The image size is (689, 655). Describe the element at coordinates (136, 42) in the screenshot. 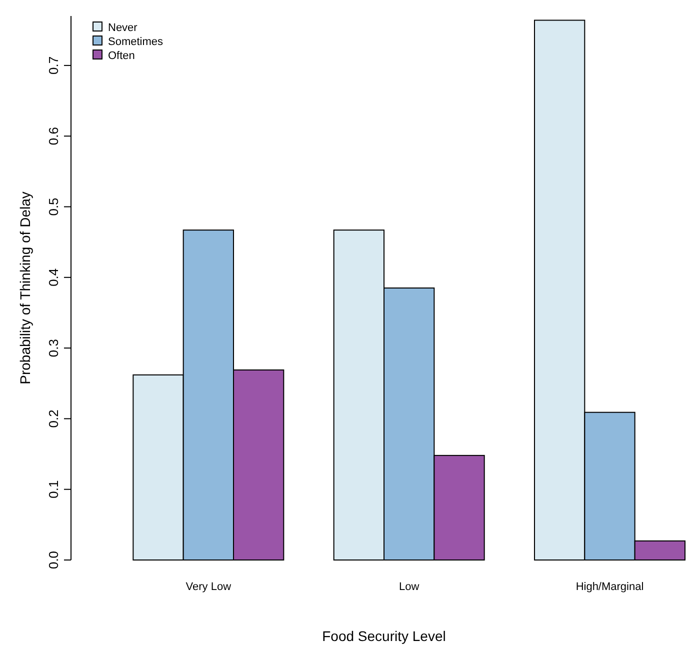

I see `legend-label: Sometimes` at that location.